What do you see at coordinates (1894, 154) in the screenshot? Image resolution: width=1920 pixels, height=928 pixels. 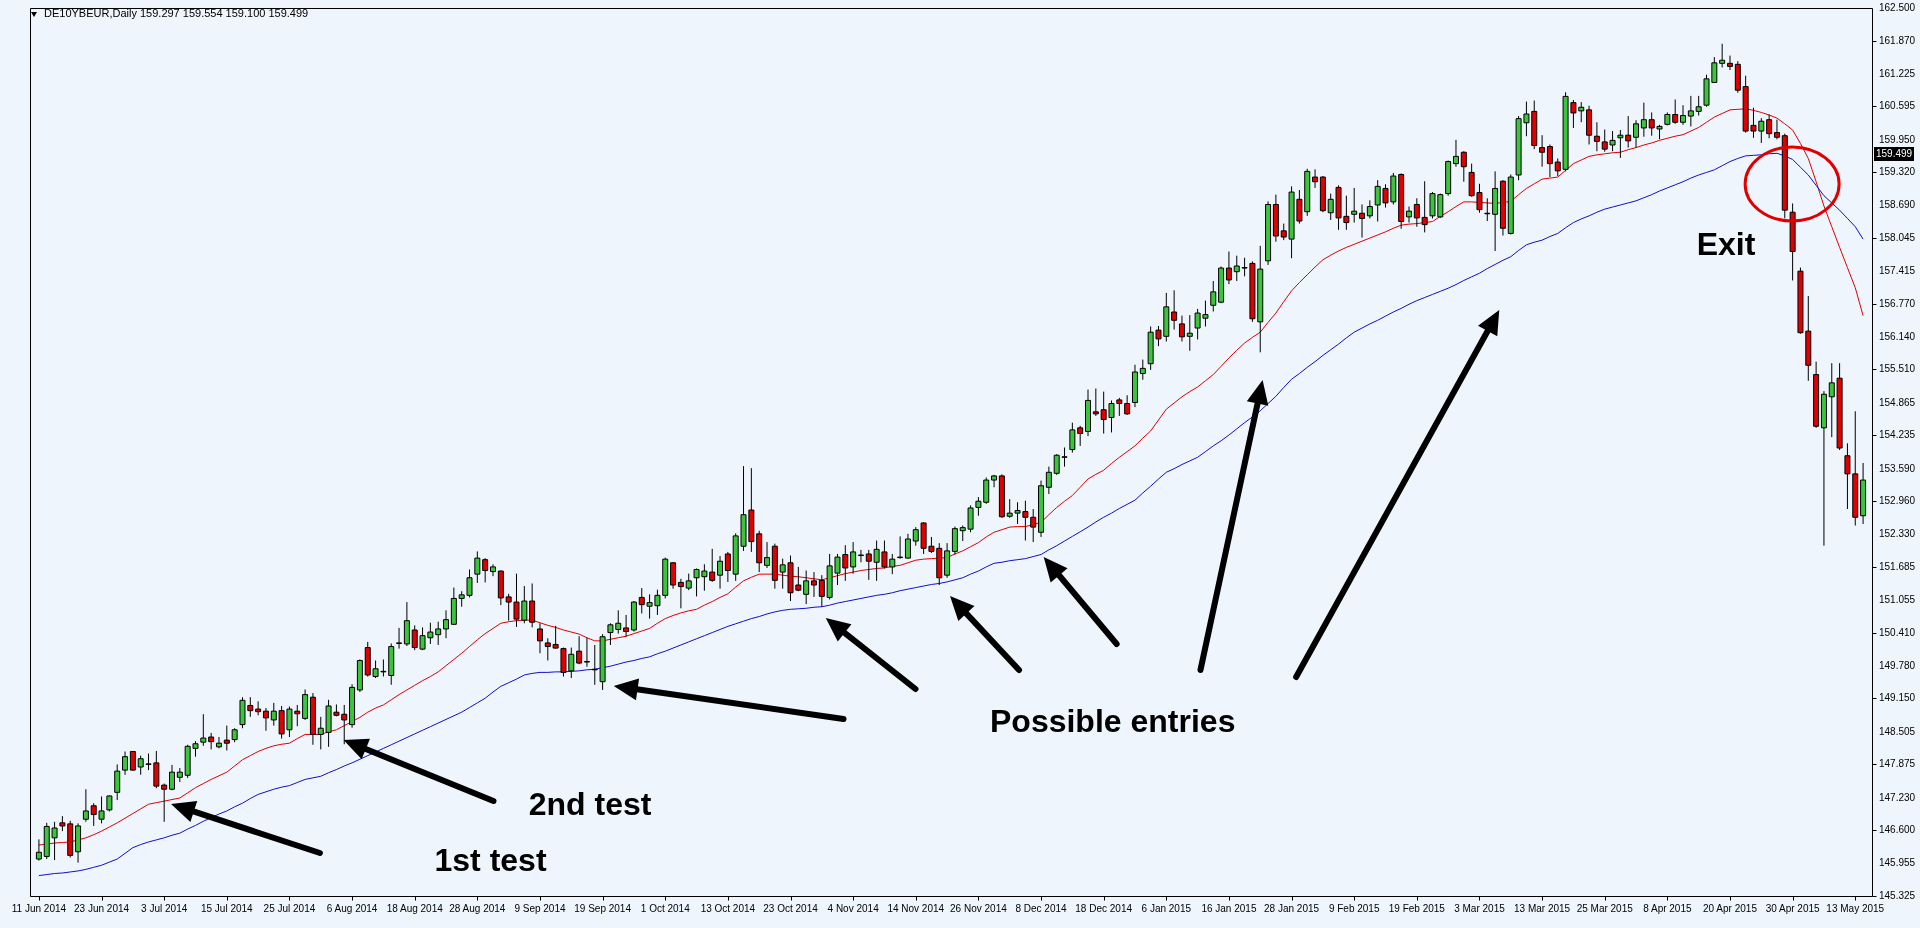 I see `text: 159.499` at bounding box center [1894, 154].